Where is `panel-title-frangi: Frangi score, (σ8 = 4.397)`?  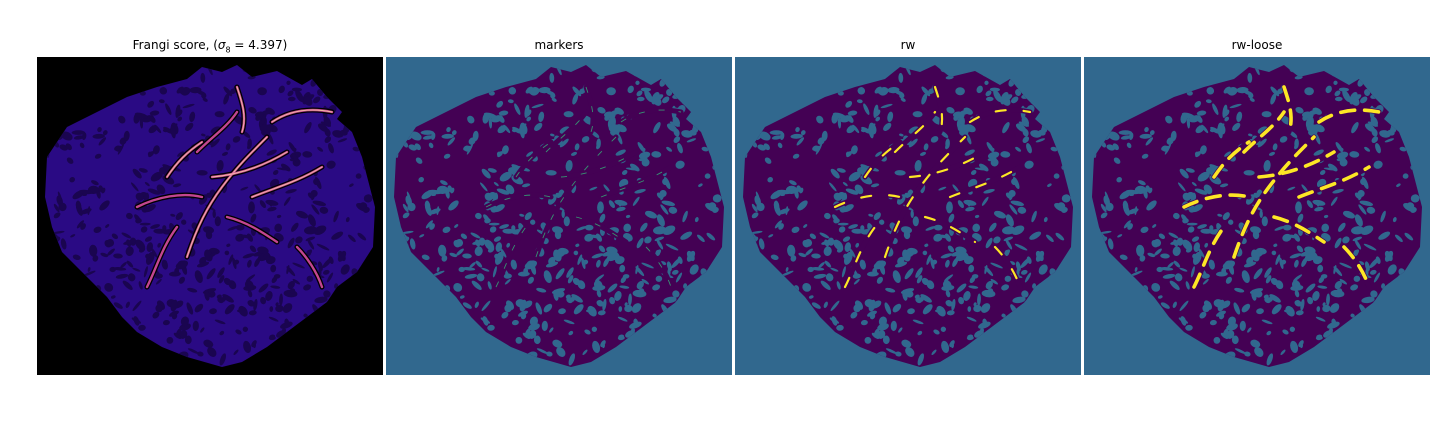
panel-title-frangi: Frangi score, (σ8 = 4.397) is located at coordinates (210, 46).